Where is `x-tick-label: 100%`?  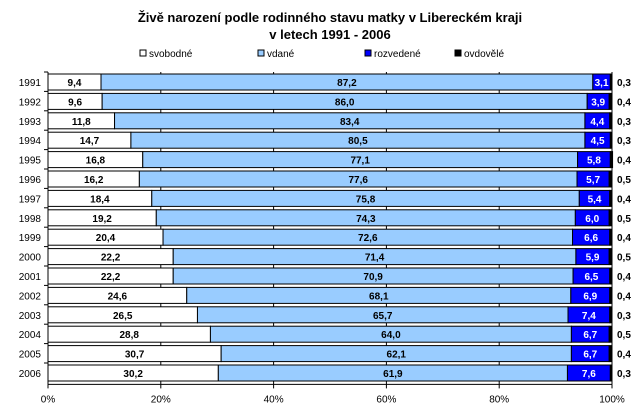
x-tick-label: 100% is located at coordinates (612, 399).